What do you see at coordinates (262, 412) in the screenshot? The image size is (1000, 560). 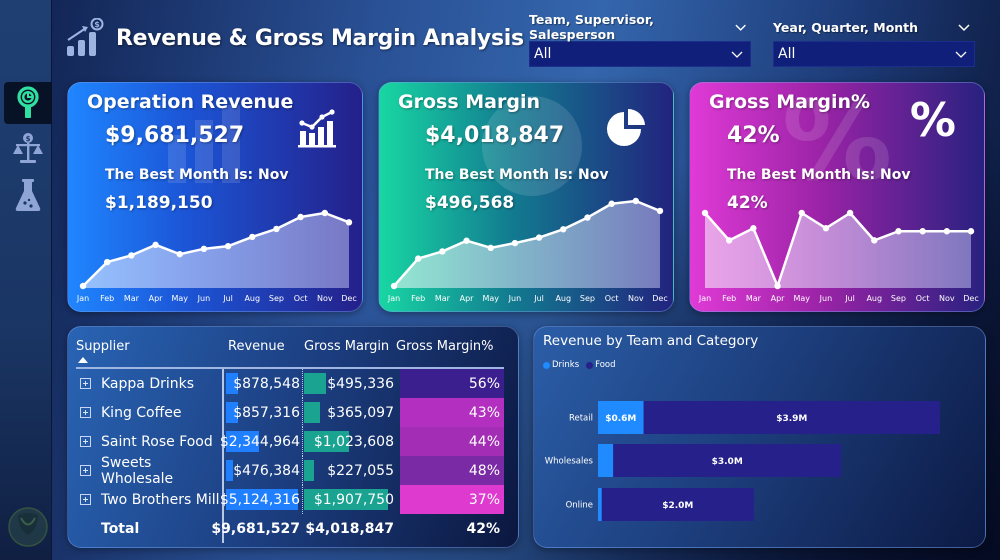 I see `revenue-cell: $857,316` at bounding box center [262, 412].